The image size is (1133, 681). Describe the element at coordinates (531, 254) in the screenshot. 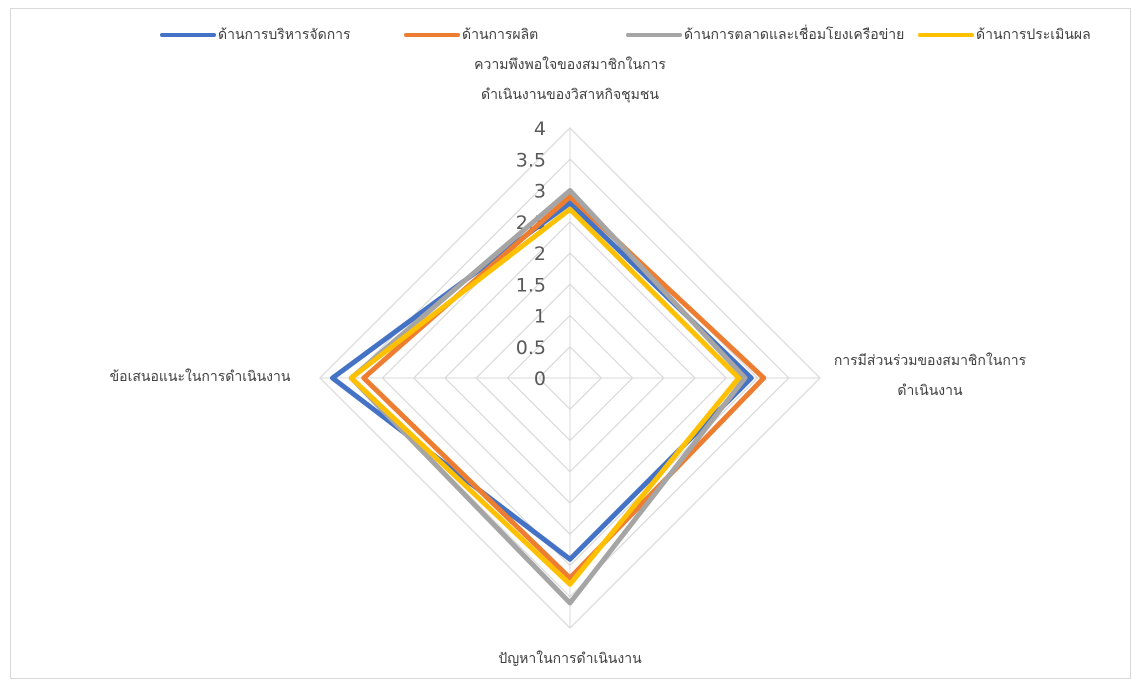

I see `tick-labels: 00.511.522.533.54` at that location.